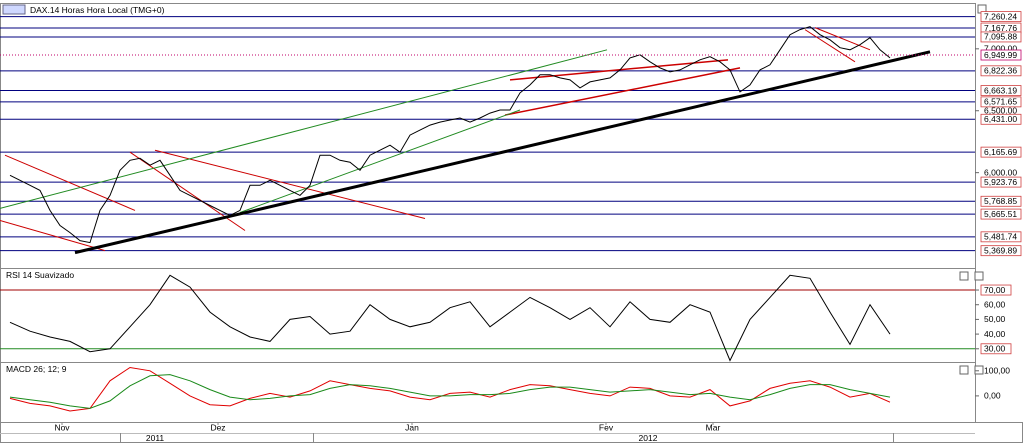  I want to click on last-price-label: 6,949.99, so click(1000, 55).